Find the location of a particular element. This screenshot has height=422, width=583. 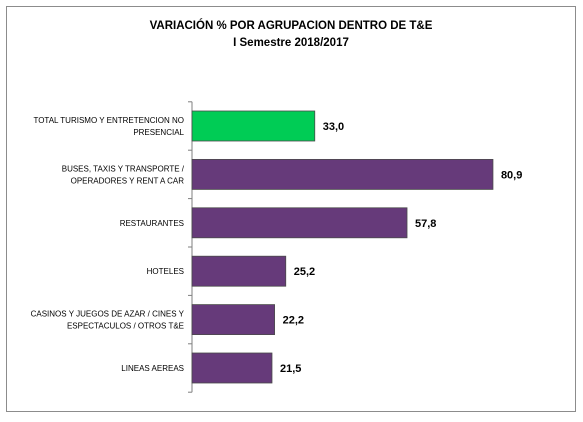

chart-title: VARIACIÓN % POR AGRUPACION DENTRO DE T&E is located at coordinates (291, 26).